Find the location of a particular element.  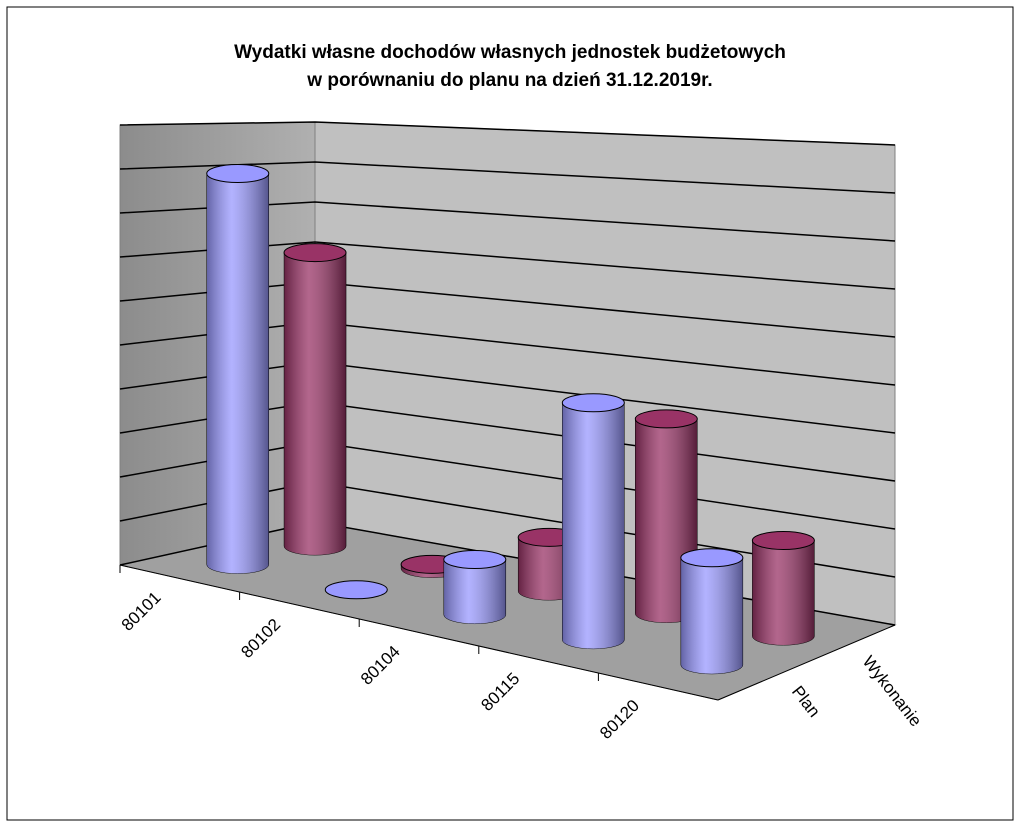

x-tick-label: 80115 is located at coordinates (500, 692).